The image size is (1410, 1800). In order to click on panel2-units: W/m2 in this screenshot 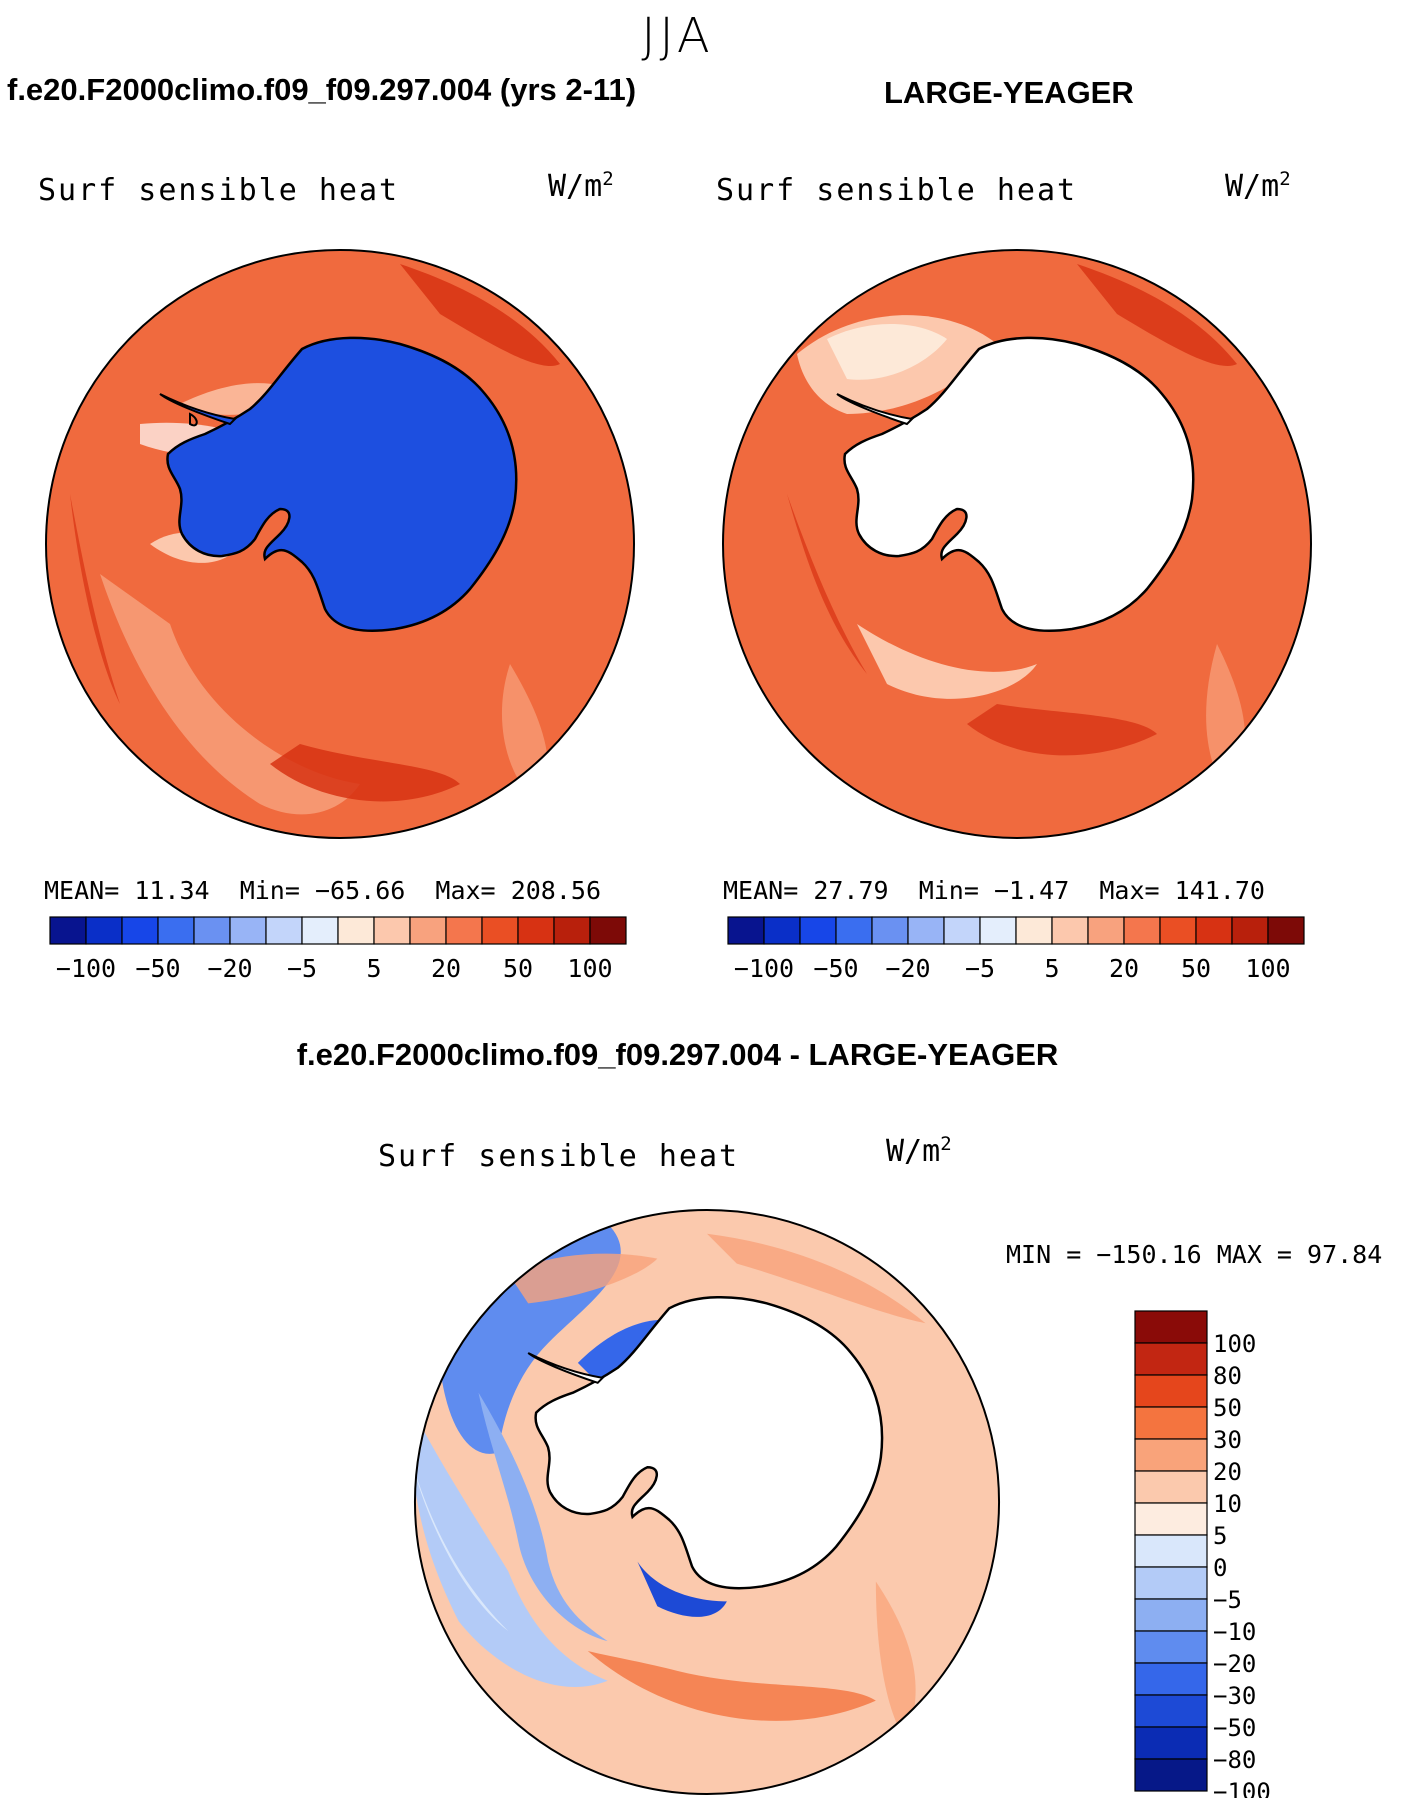, I will do `click(1258, 186)`.